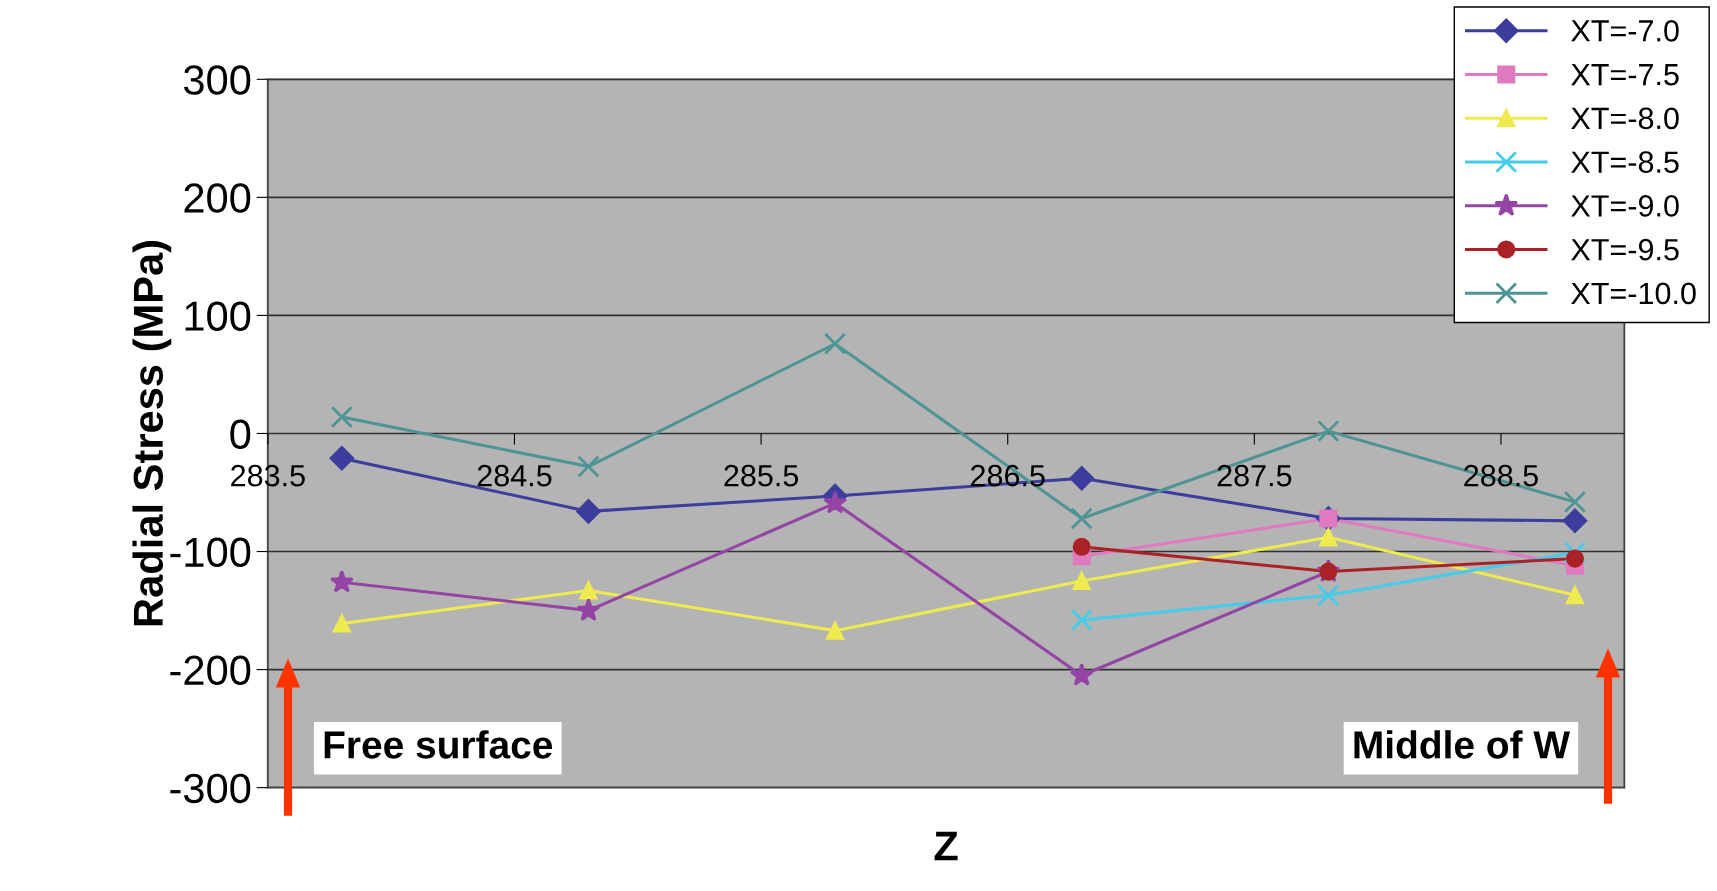  I want to click on legend-label: XT=-8.5, so click(1625, 162).